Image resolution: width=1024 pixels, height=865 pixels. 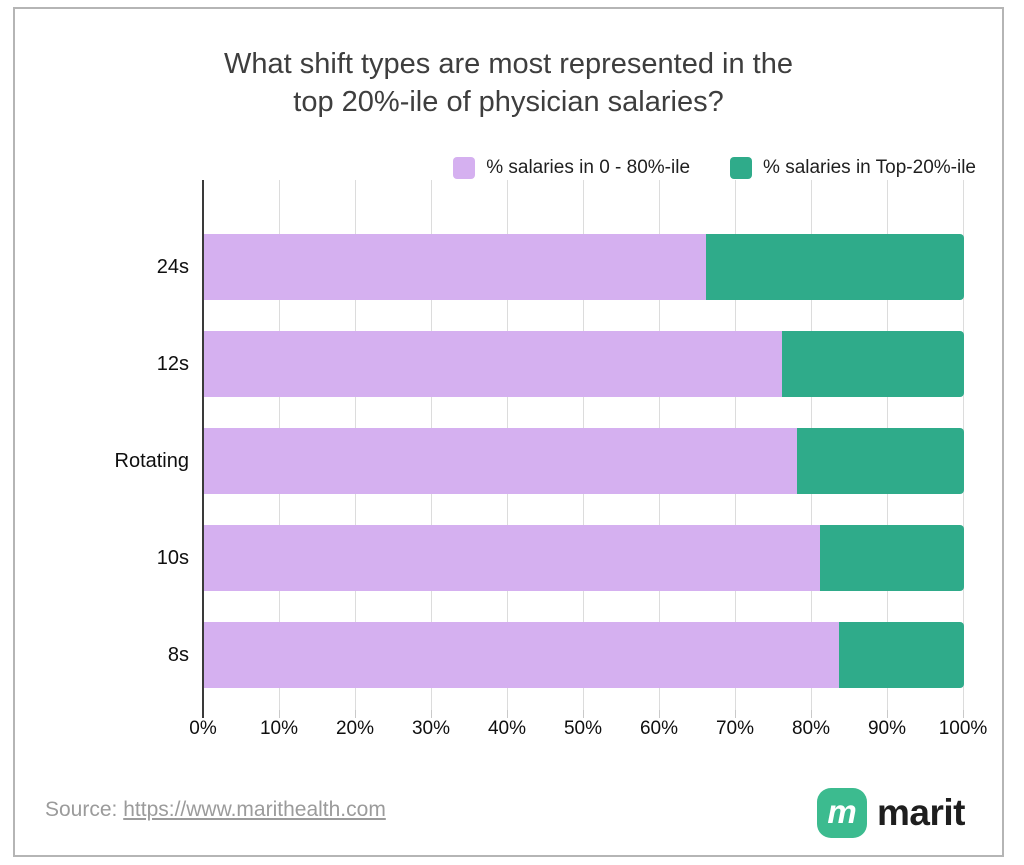 What do you see at coordinates (887, 728) in the screenshot?
I see `x-tick-label: 90%` at bounding box center [887, 728].